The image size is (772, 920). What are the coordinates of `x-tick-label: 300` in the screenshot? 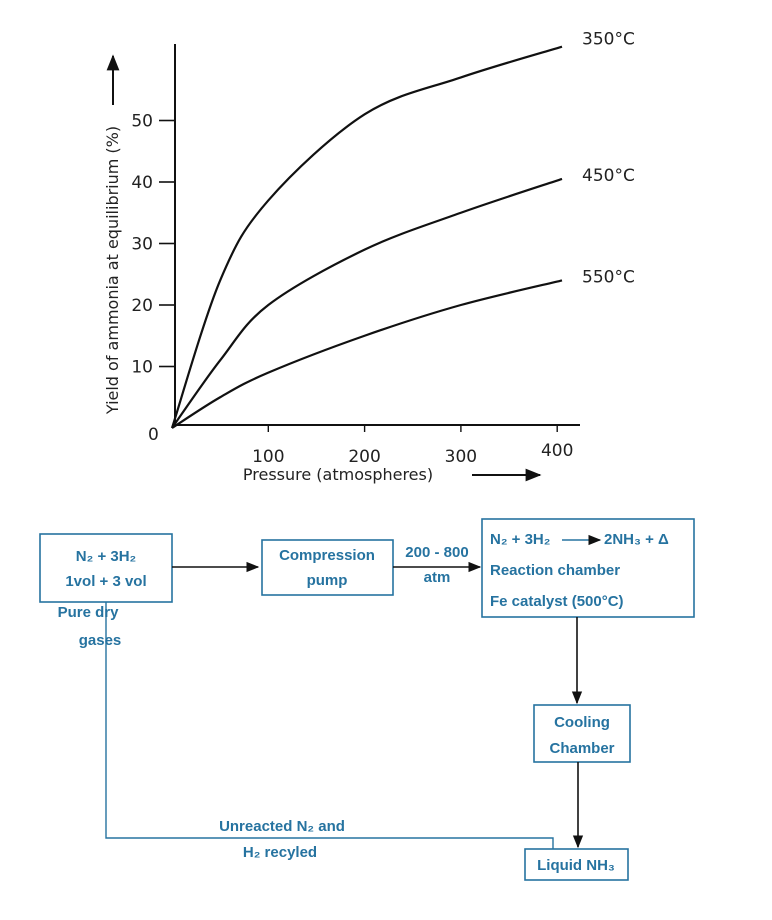 It's located at (461, 457).